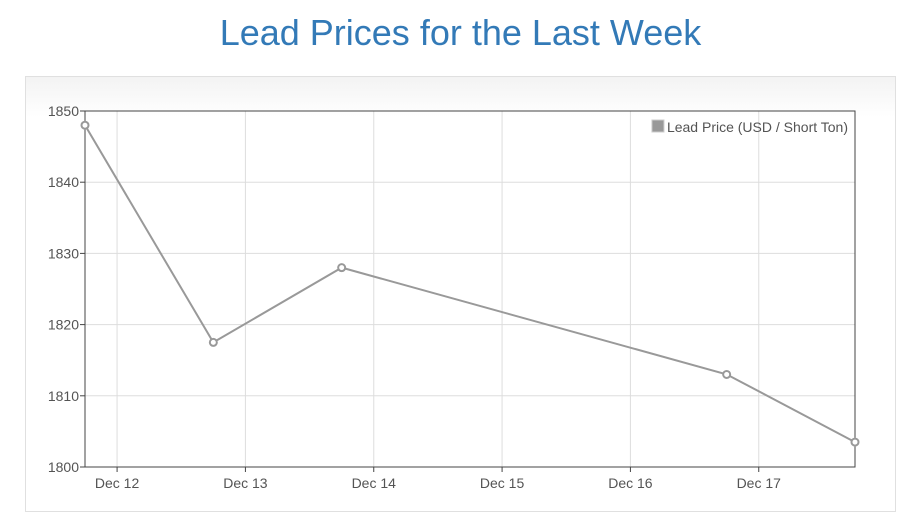 Image resolution: width=921 pixels, height=528 pixels. Describe the element at coordinates (658, 126) in the screenshot. I see `legend-swatch` at that location.